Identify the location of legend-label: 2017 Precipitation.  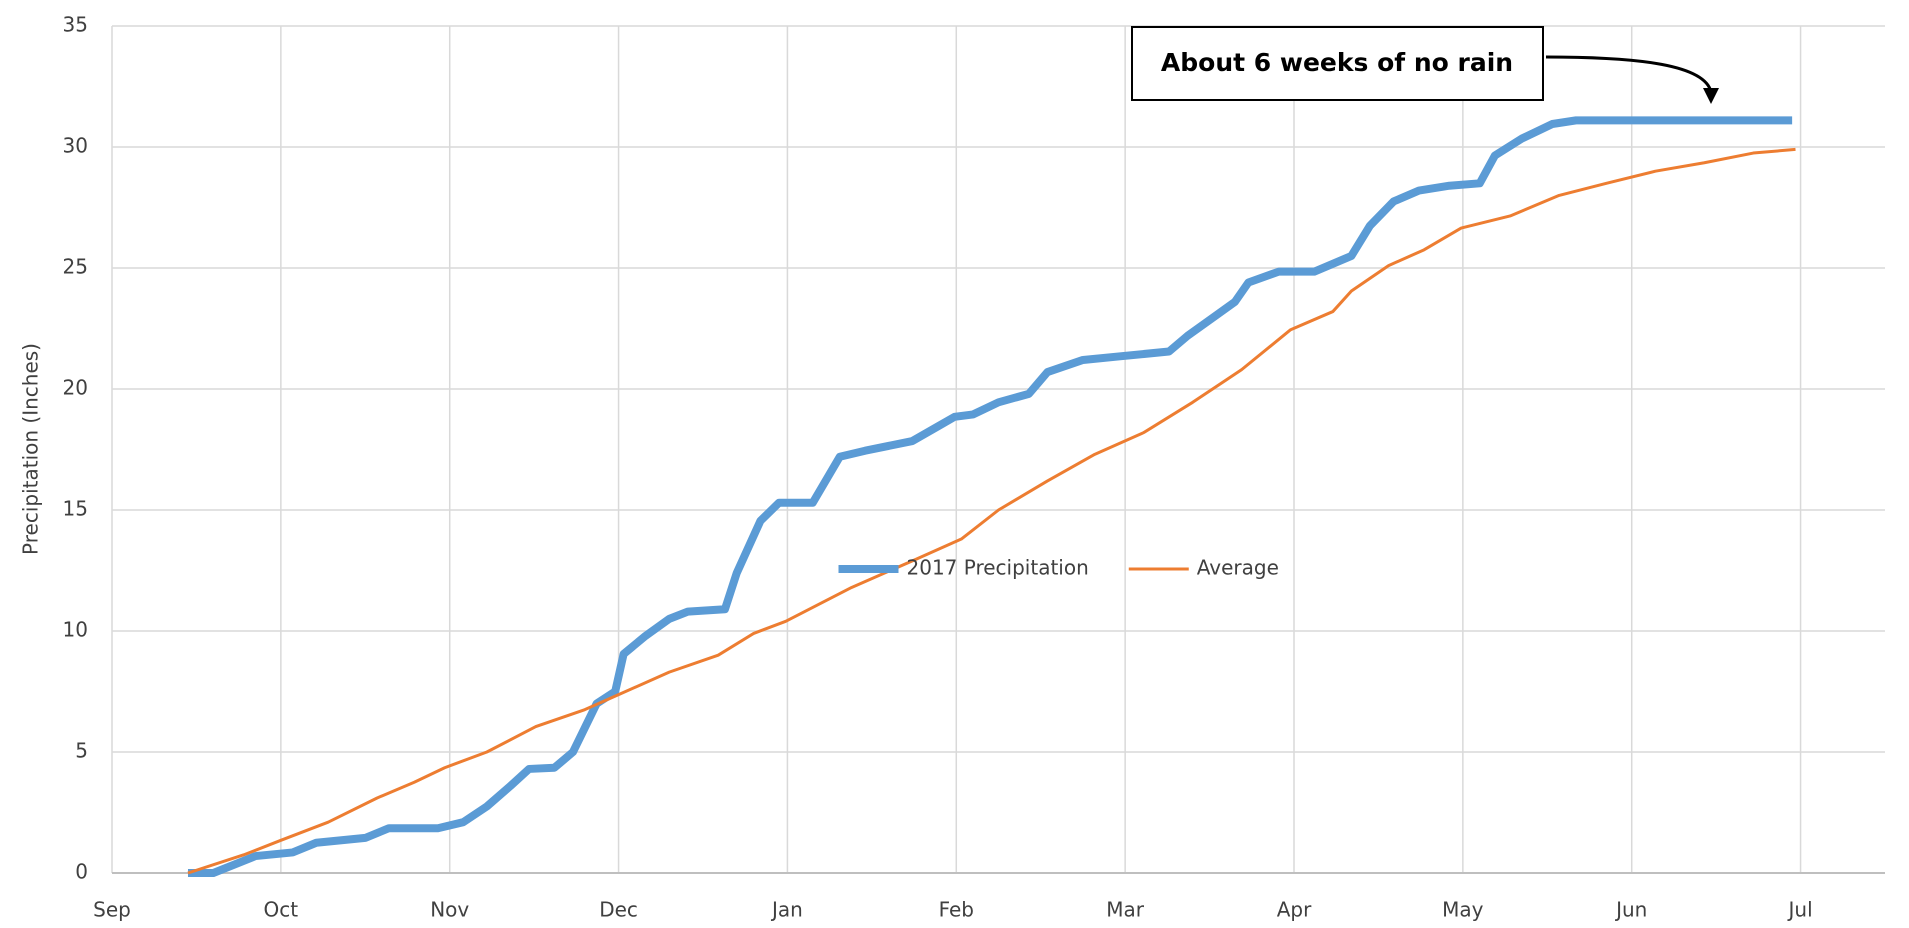
(998, 568).